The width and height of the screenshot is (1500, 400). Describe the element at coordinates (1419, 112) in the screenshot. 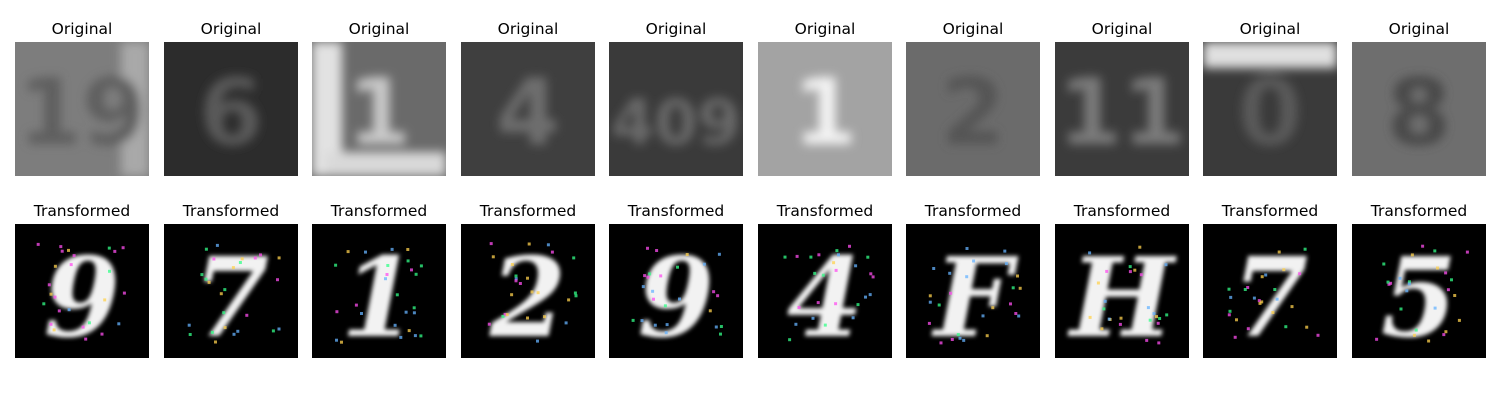

I see `original-digit-glyph: 8` at that location.